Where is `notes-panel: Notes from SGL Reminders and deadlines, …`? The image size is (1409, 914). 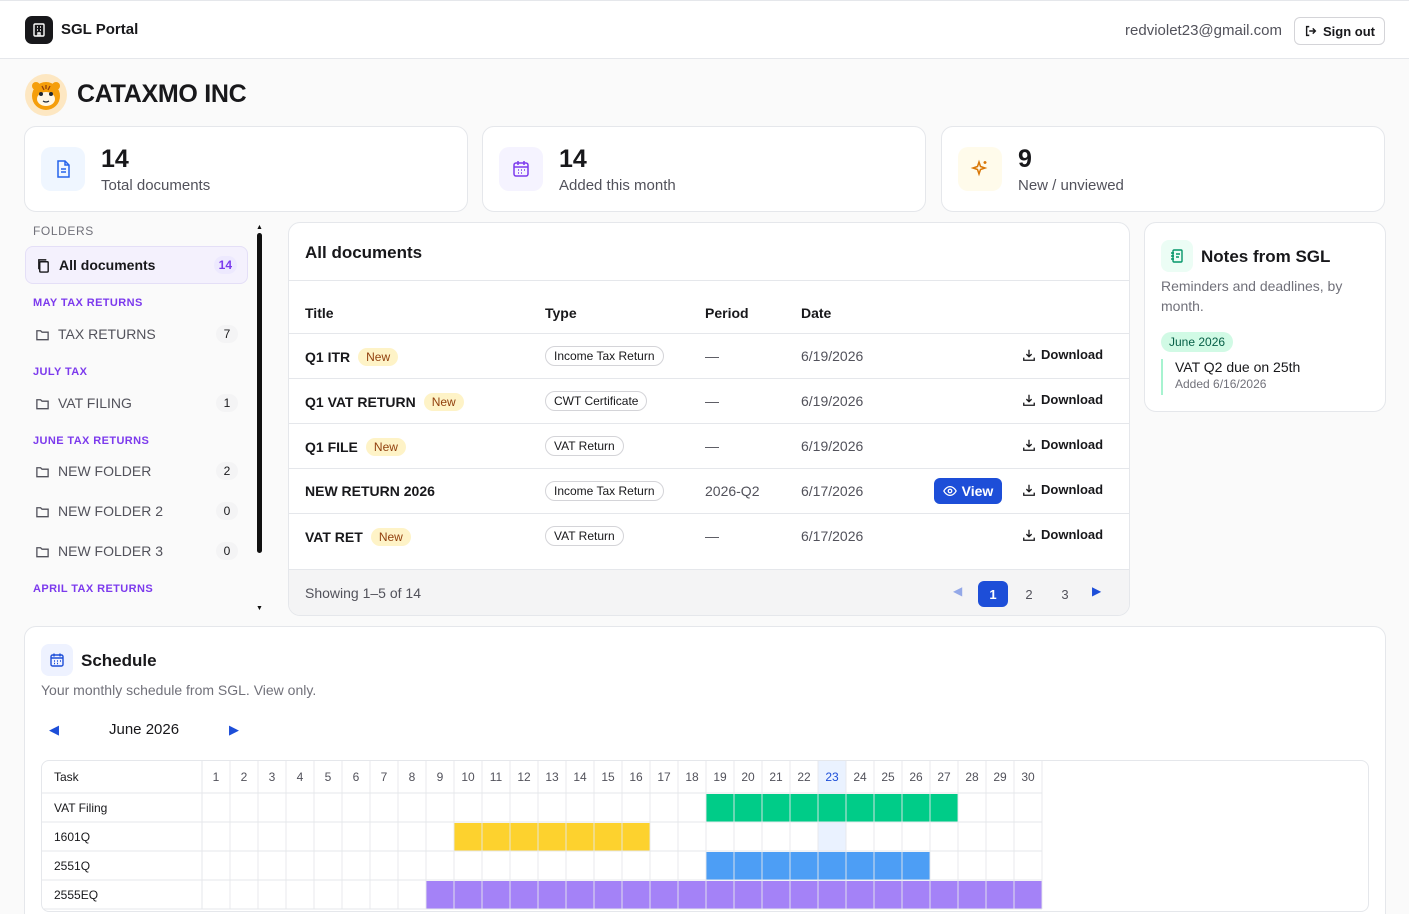
notes-panel: Notes from SGL Reminders and deadlines, … is located at coordinates (1265, 317).